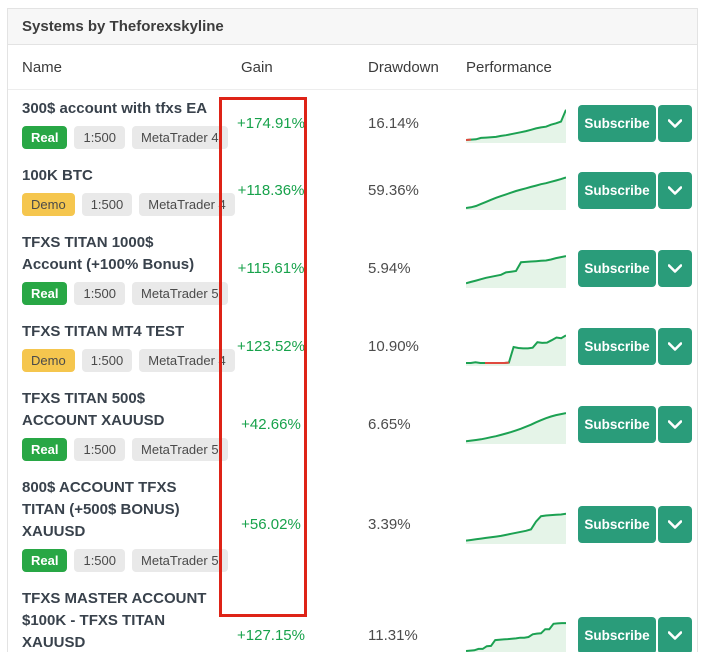  What do you see at coordinates (352, 67) in the screenshot?
I see `table-header: Name Gain Drawdown Performance` at bounding box center [352, 67].